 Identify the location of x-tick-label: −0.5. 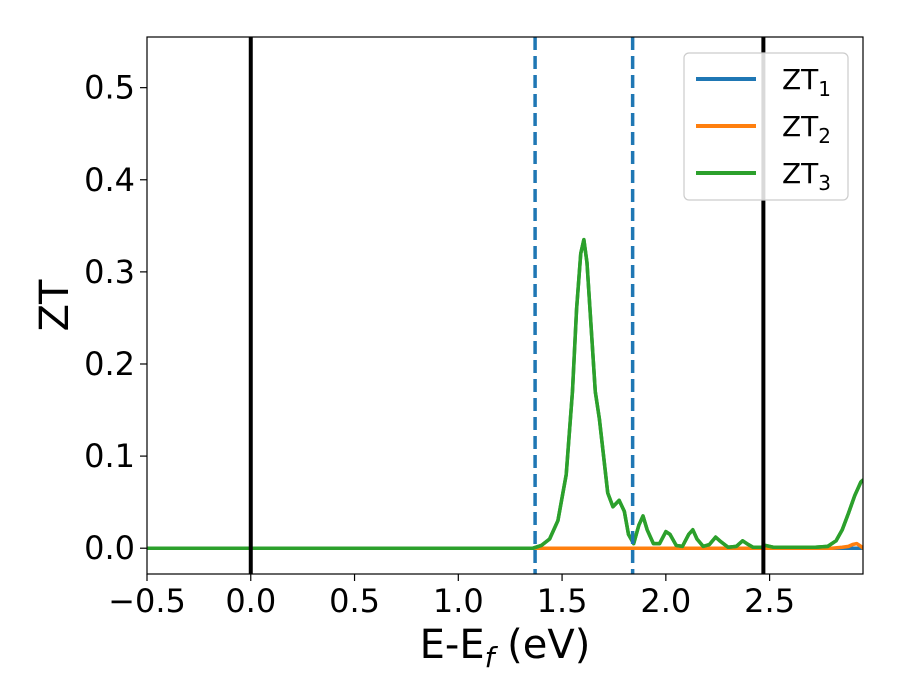
(147, 601).